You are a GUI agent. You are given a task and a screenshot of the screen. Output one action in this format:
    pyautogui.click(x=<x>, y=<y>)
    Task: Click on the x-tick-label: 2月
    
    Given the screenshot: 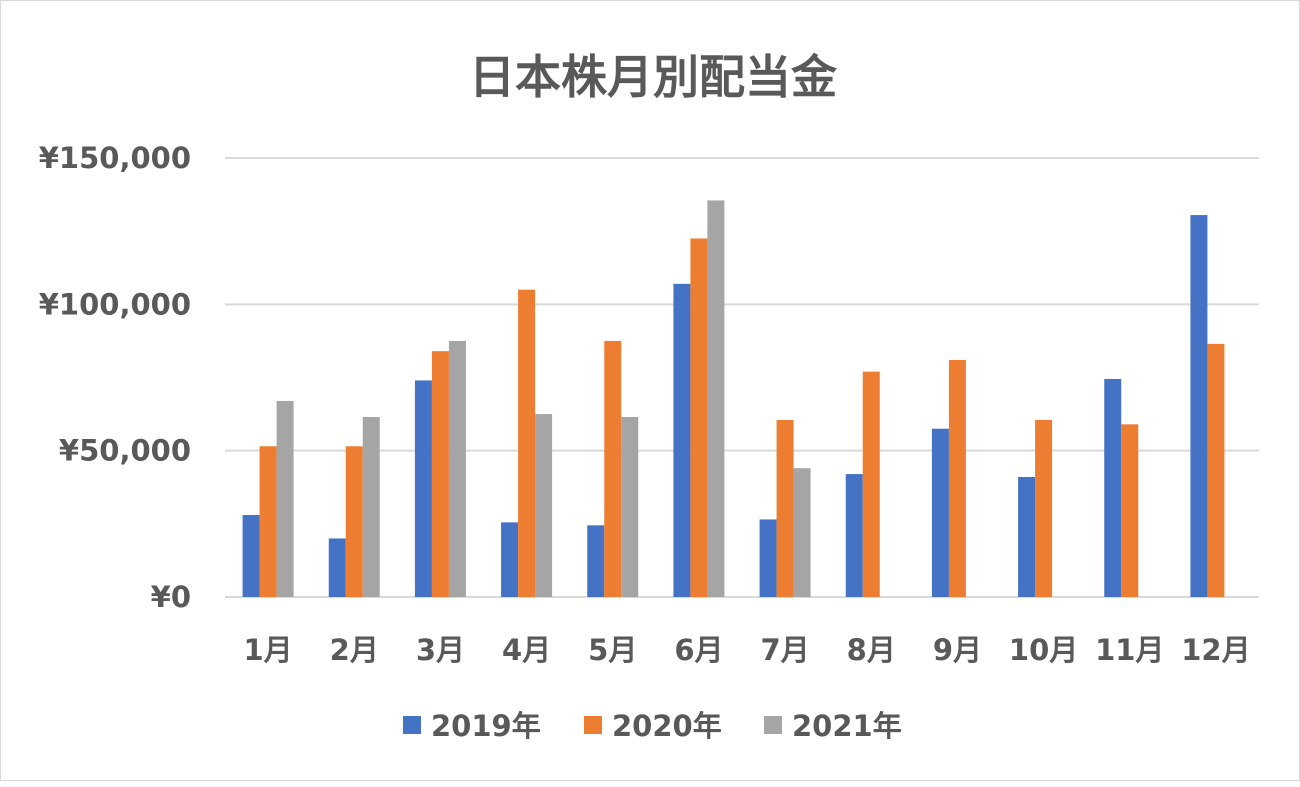 What is the action you would take?
    pyautogui.click(x=354, y=650)
    